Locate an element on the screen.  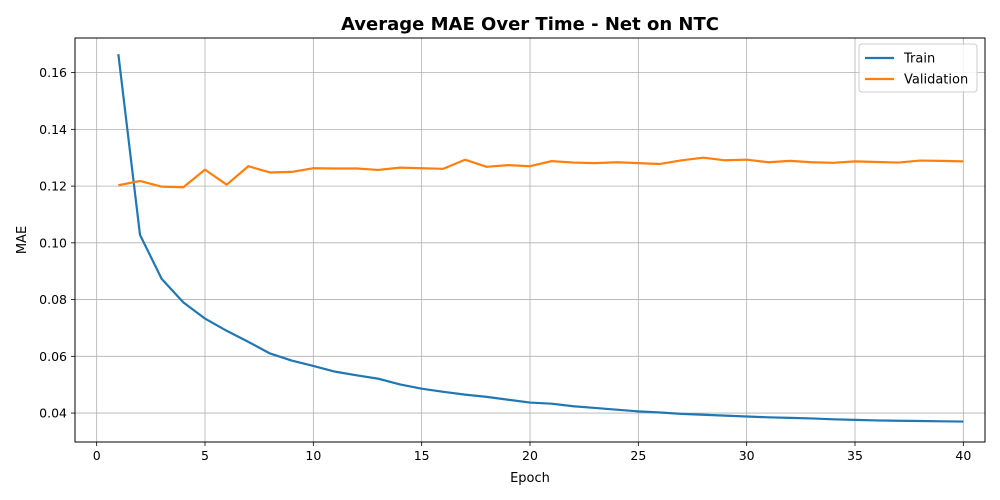
chart-title: Average MAE Over Time - Net on NTC is located at coordinates (530, 24).